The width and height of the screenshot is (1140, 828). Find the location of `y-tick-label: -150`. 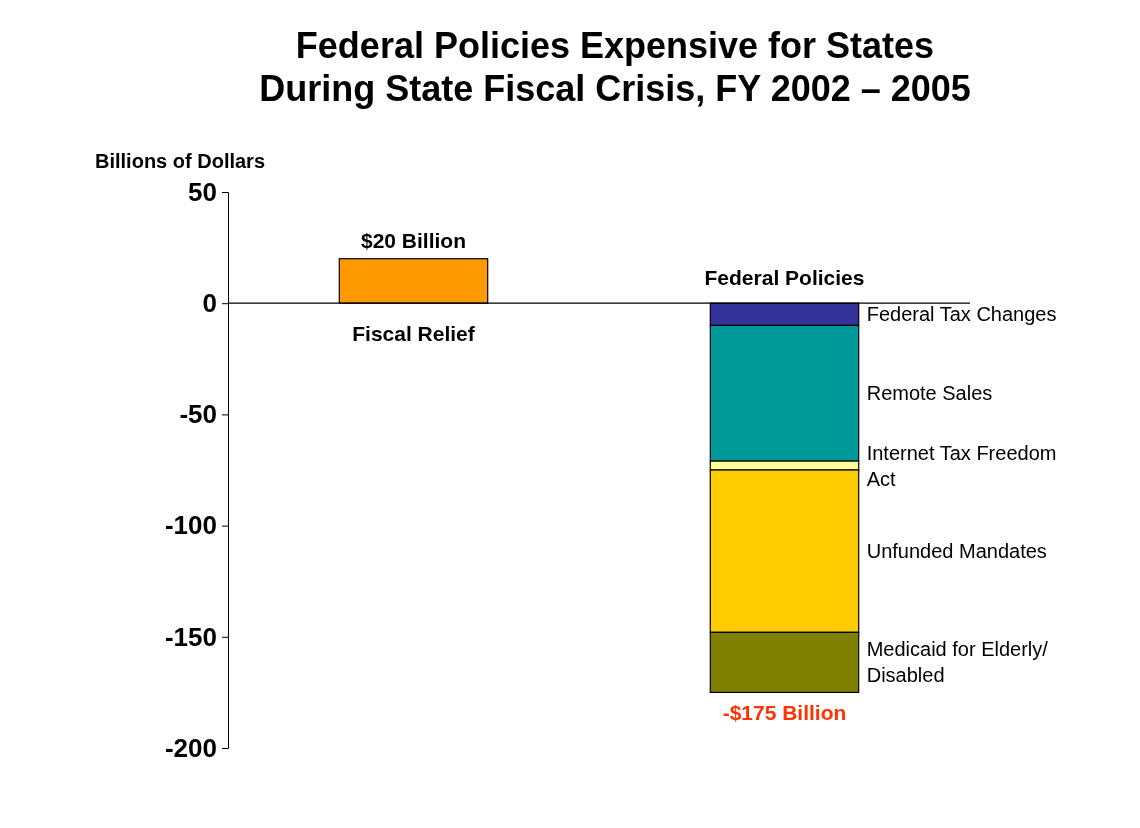

y-tick-label: -150 is located at coordinates (190, 636).